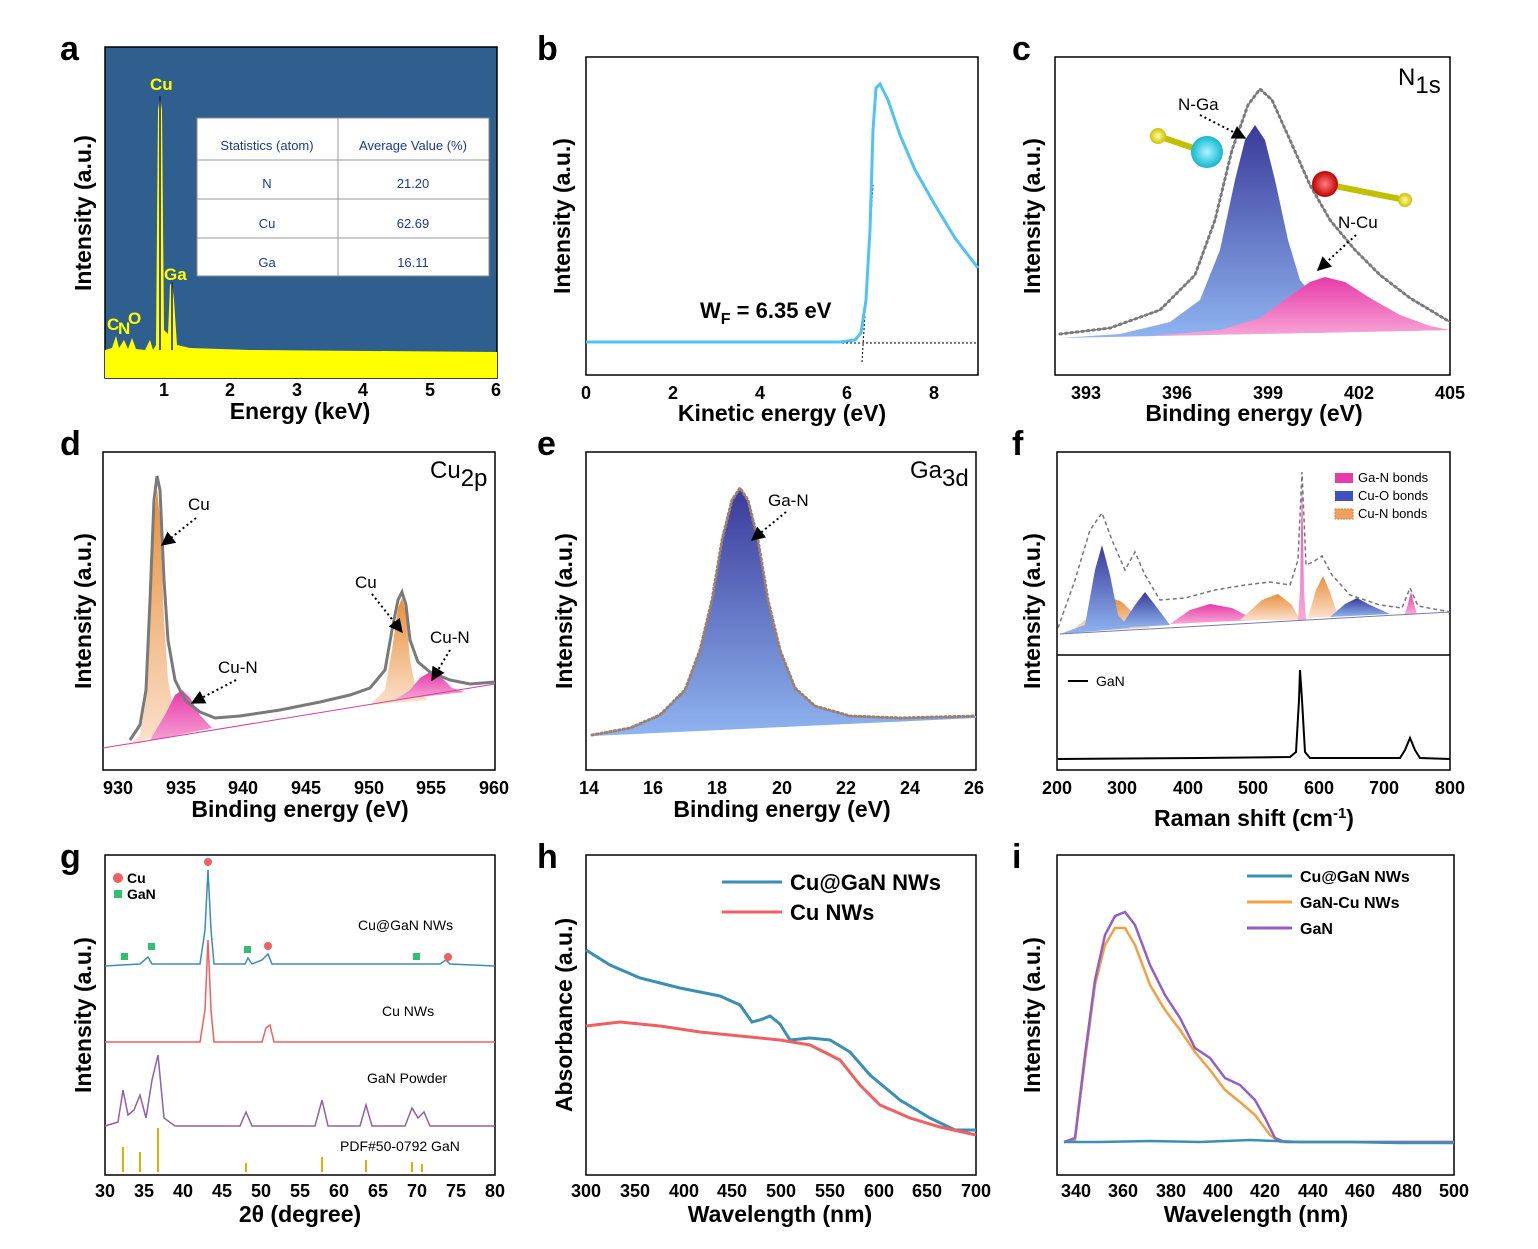 The width and height of the screenshot is (1538, 1249). I want to click on tick-label: 30, so click(105, 1191).